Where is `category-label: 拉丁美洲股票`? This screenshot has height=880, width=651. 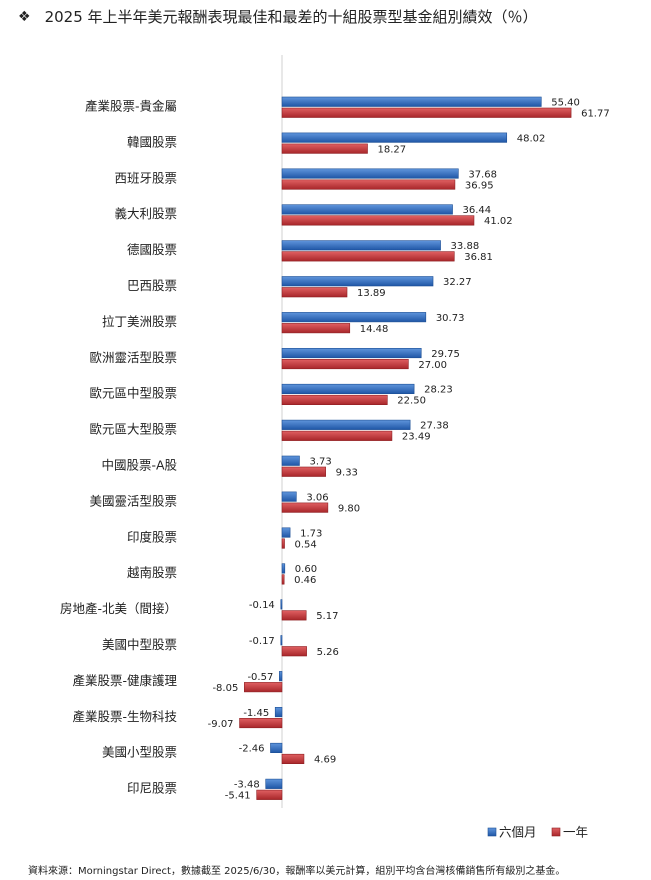
category-label: 拉丁美洲股票 is located at coordinates (139, 321).